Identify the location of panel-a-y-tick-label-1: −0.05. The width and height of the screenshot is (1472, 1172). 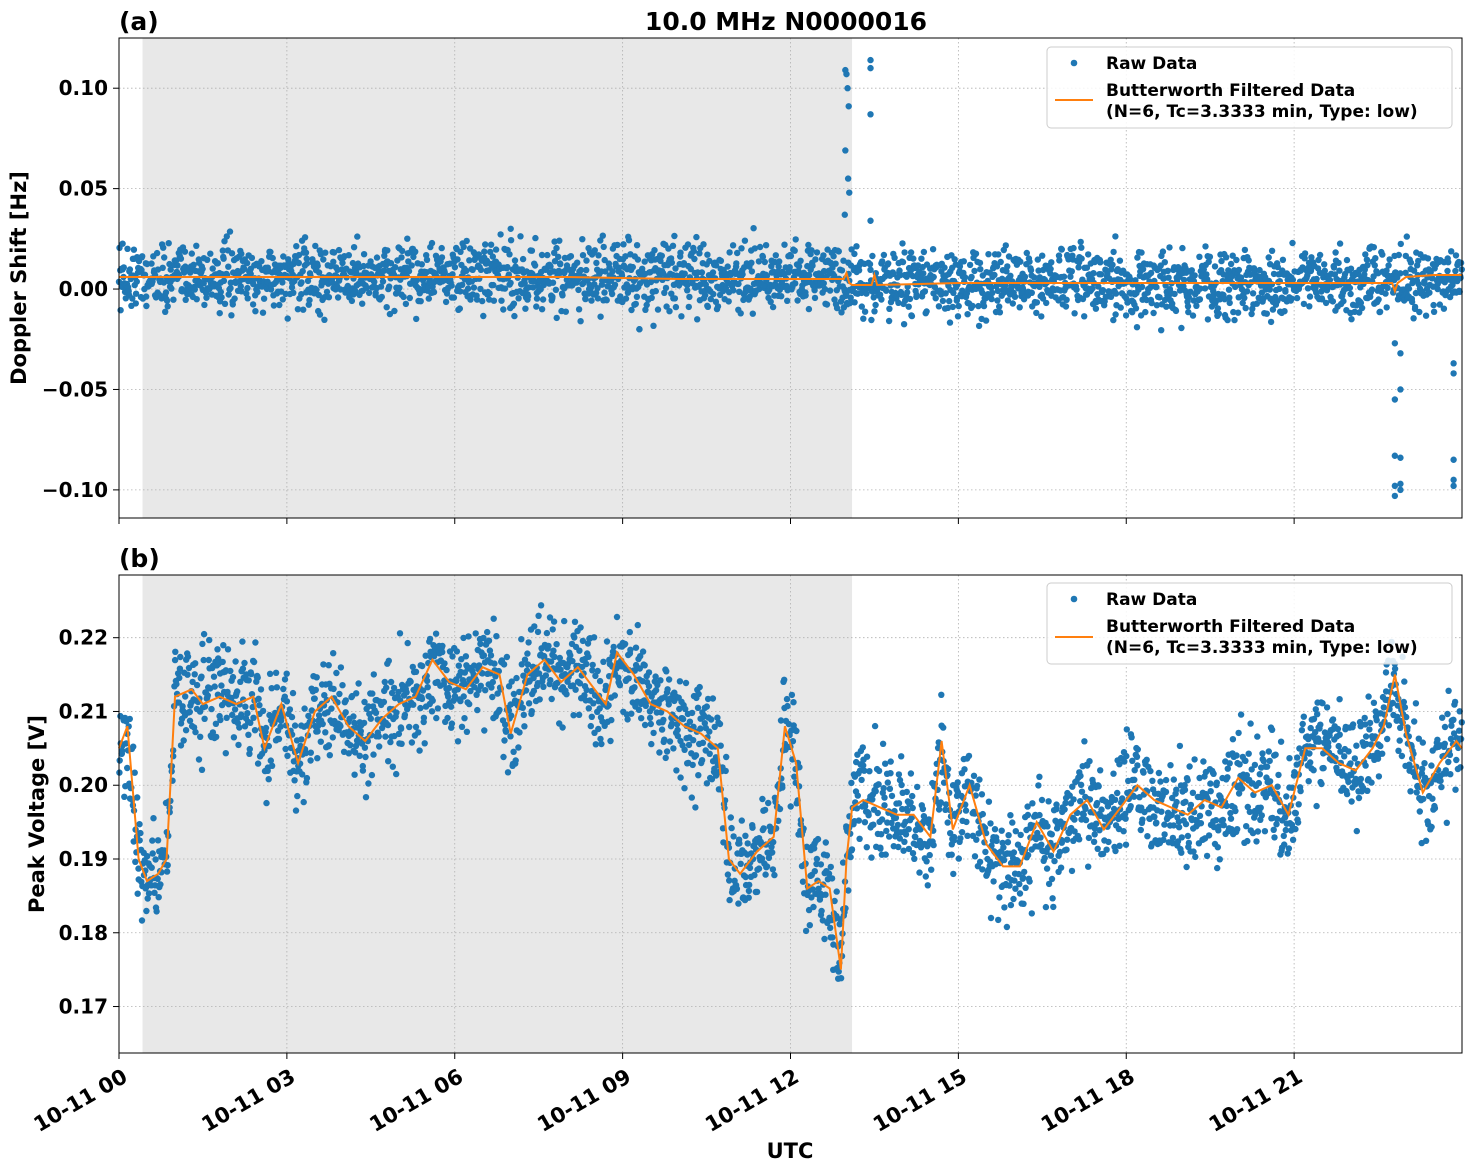
(75, 389).